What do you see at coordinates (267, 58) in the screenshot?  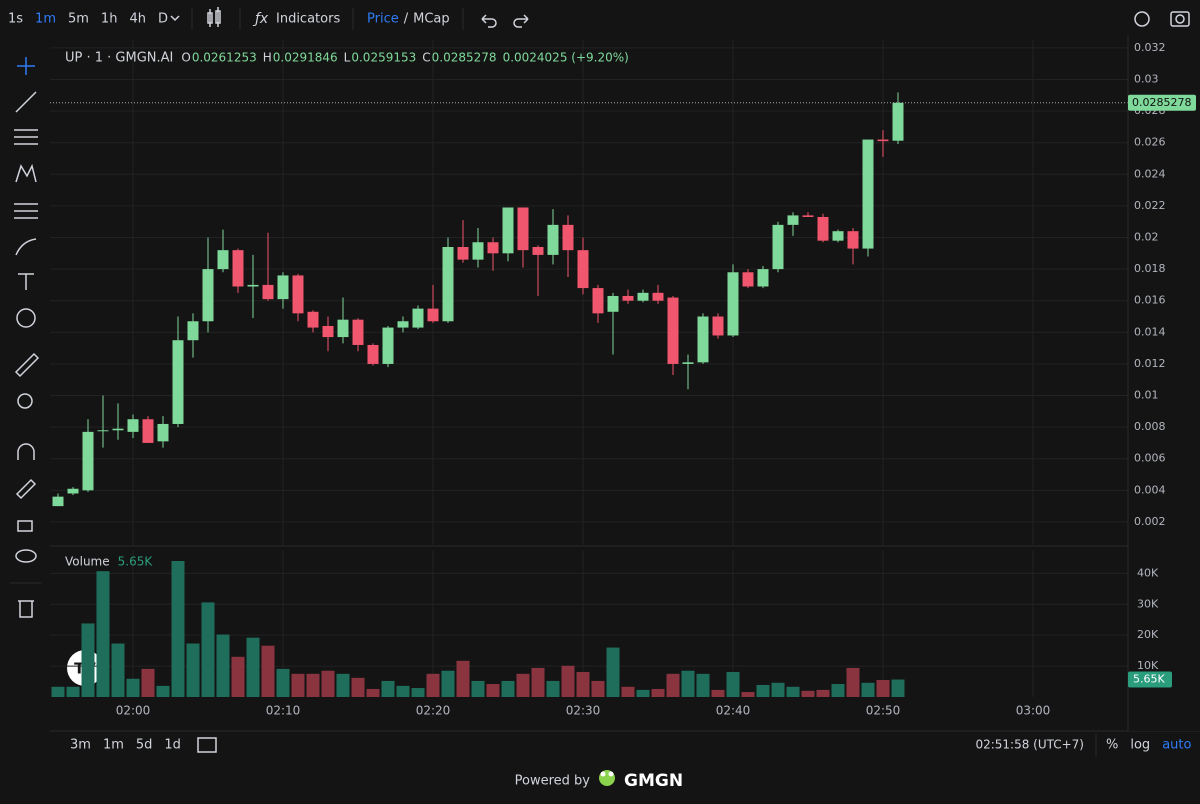 I see `ohlc-label: H` at bounding box center [267, 58].